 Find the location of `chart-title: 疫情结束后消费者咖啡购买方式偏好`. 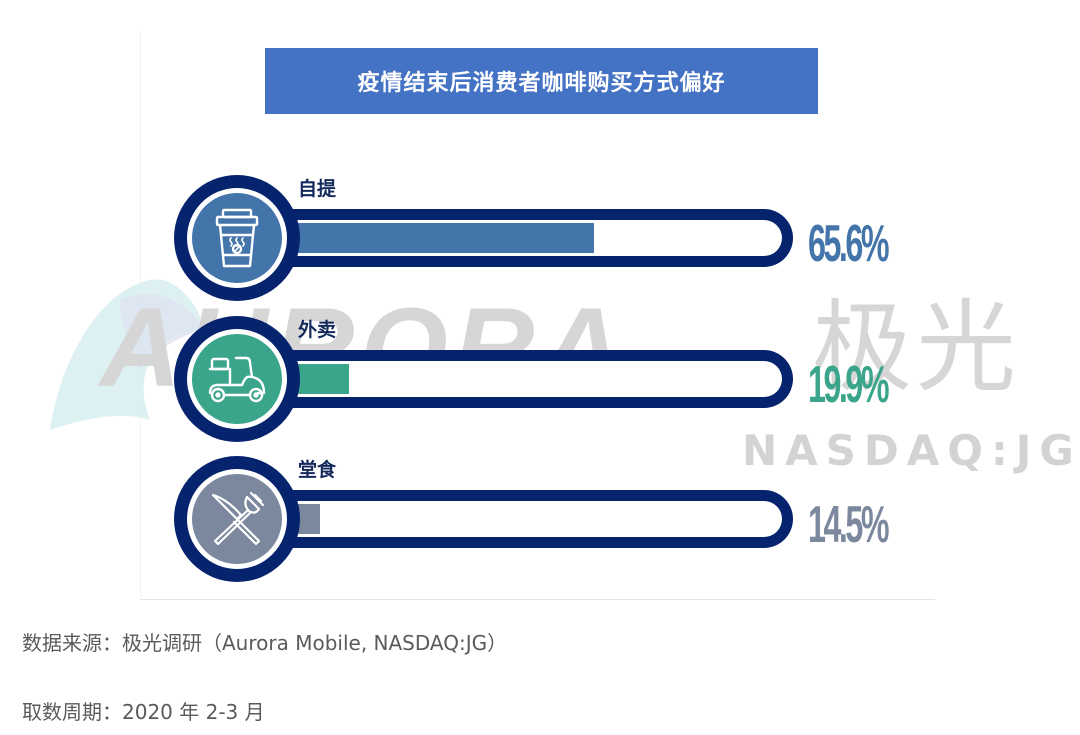

chart-title: 疫情结束后消费者咖啡购买方式偏好 is located at coordinates (541, 83).